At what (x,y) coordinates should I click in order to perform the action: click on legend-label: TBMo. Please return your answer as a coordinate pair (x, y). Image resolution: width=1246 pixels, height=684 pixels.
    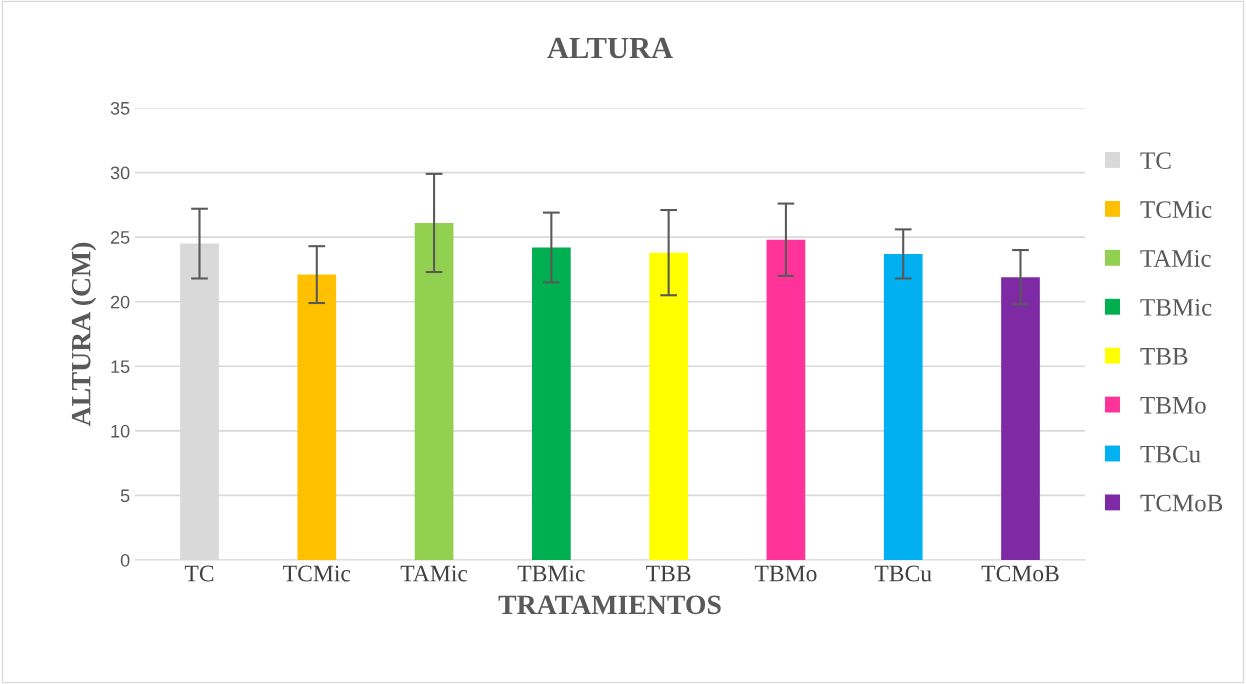
    Looking at the image, I should click on (1173, 405).